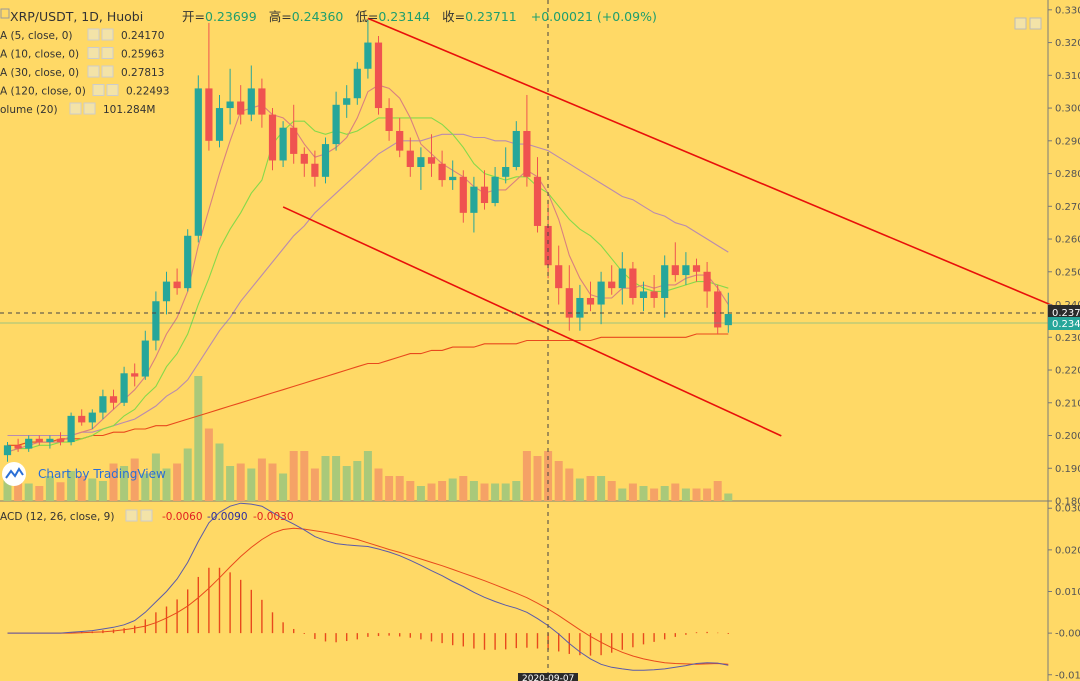  Describe the element at coordinates (368, 389) in the screenshot. I see `ma120-line` at that location.